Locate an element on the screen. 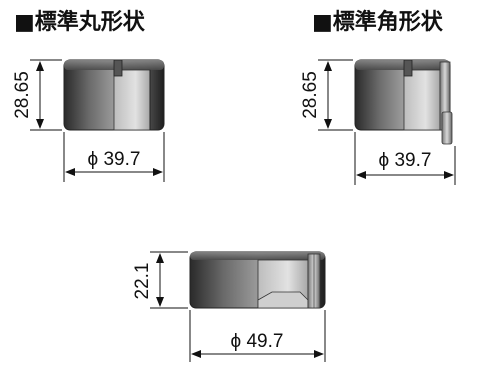 The height and width of the screenshot is (366, 493). round-height-label: 28.65 is located at coordinates (22, 95).